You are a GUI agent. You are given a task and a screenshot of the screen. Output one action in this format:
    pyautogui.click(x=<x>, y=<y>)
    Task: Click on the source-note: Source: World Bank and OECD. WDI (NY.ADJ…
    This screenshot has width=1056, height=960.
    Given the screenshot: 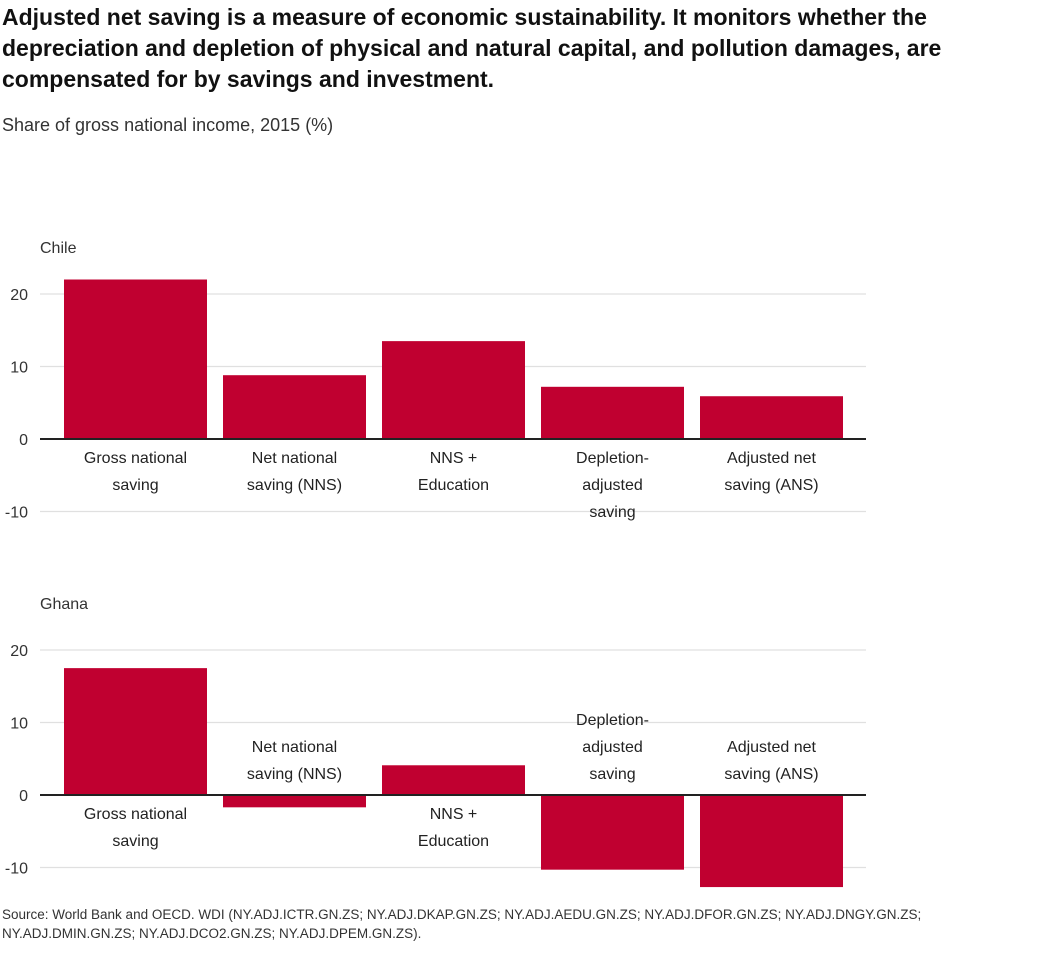 What is the action you would take?
    pyautogui.click(x=462, y=924)
    